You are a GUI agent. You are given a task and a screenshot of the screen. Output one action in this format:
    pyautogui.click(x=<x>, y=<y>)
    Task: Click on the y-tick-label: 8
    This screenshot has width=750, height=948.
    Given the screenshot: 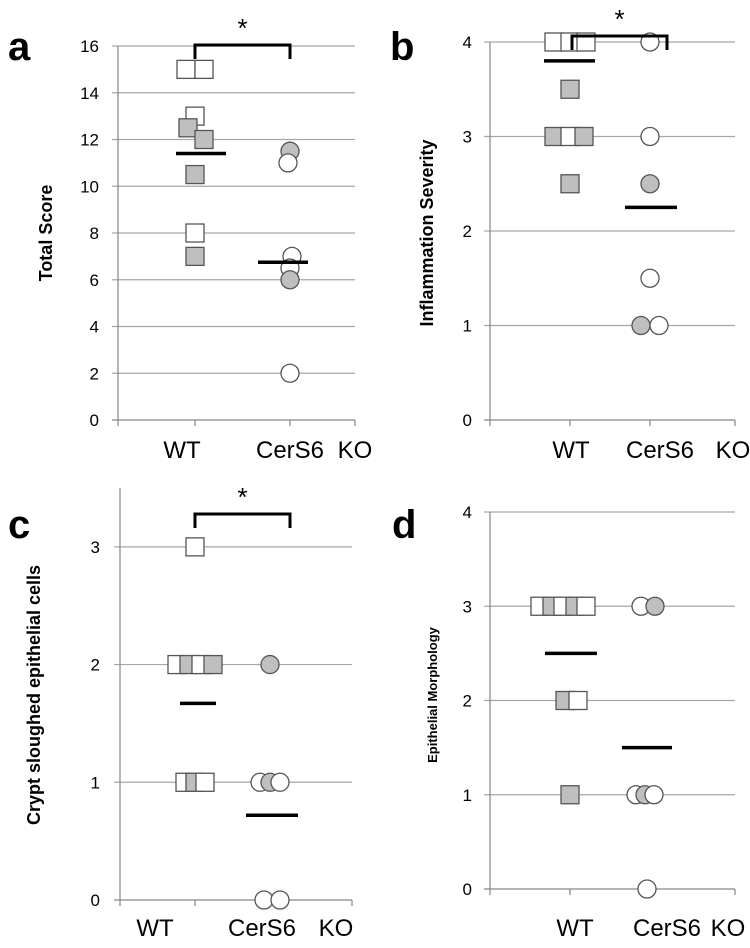 What is the action you would take?
    pyautogui.click(x=94, y=233)
    